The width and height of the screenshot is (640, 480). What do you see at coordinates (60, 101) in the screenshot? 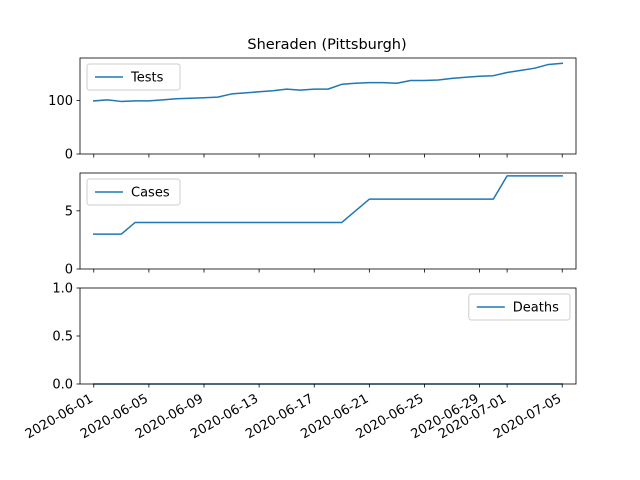
I see `y-tick-label: 100` at bounding box center [60, 101].